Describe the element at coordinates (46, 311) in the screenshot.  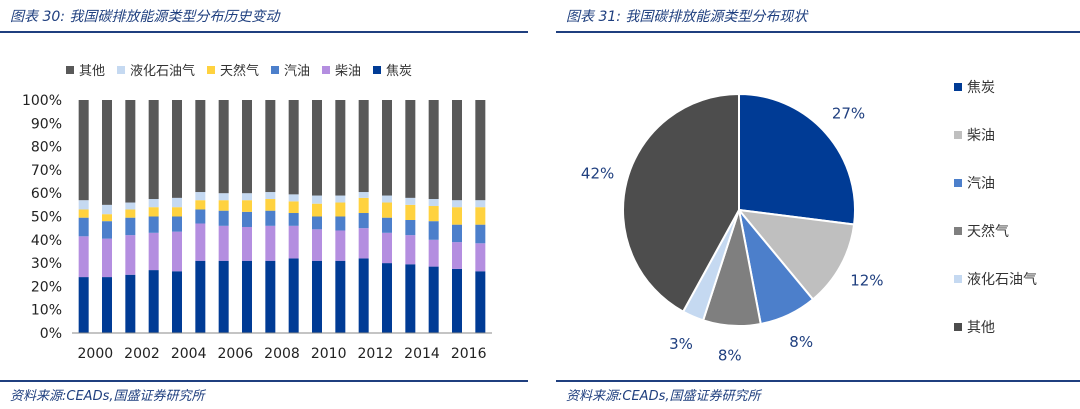
I see `y-tick-label: 10%` at that location.